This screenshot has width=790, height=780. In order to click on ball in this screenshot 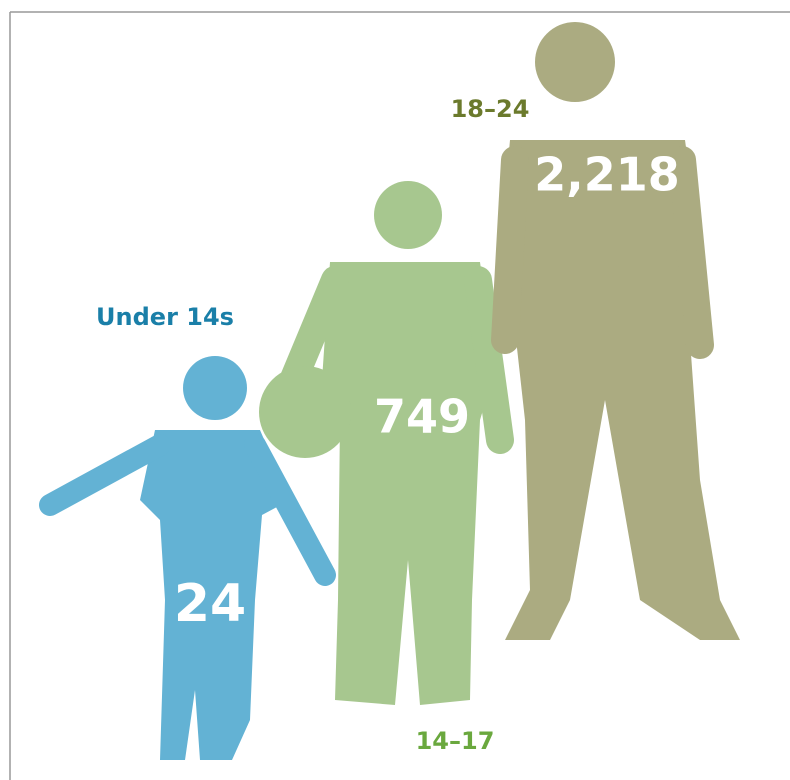, I will do `click(305, 412)`.